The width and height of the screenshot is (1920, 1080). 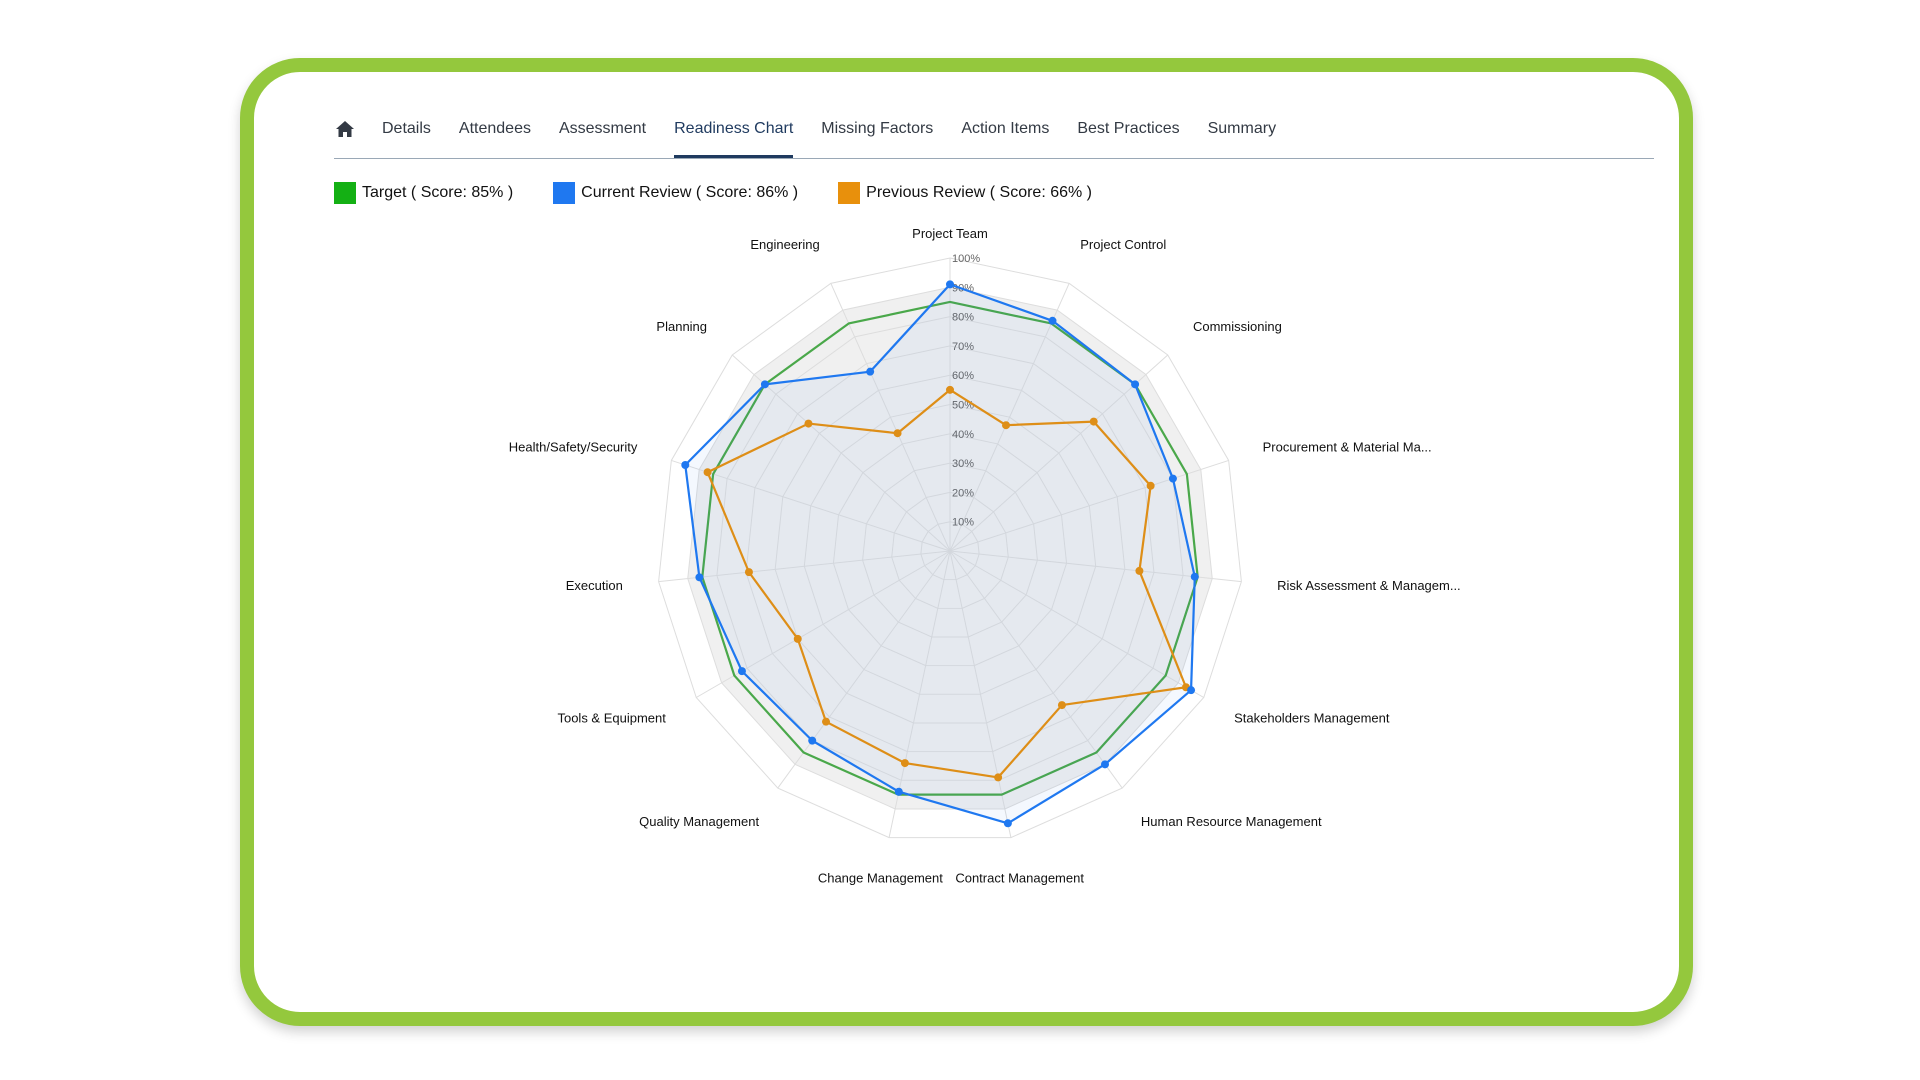 What do you see at coordinates (963, 347) in the screenshot?
I see `tick-label-70: 70%` at bounding box center [963, 347].